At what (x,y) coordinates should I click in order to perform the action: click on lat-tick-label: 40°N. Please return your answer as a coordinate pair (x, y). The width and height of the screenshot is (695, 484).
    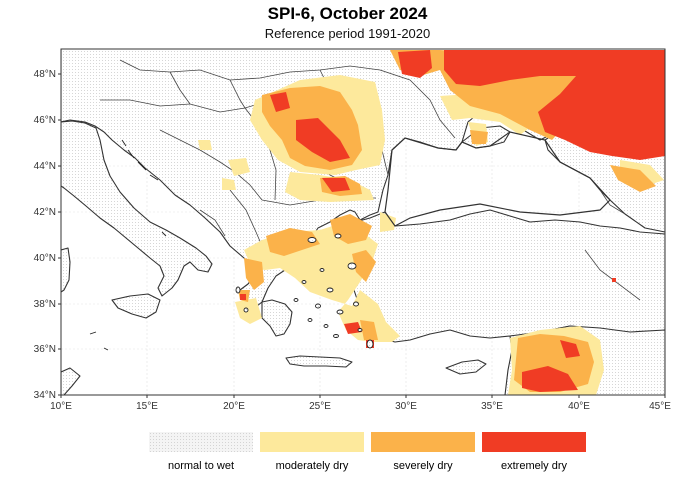
    Looking at the image, I should click on (45, 258).